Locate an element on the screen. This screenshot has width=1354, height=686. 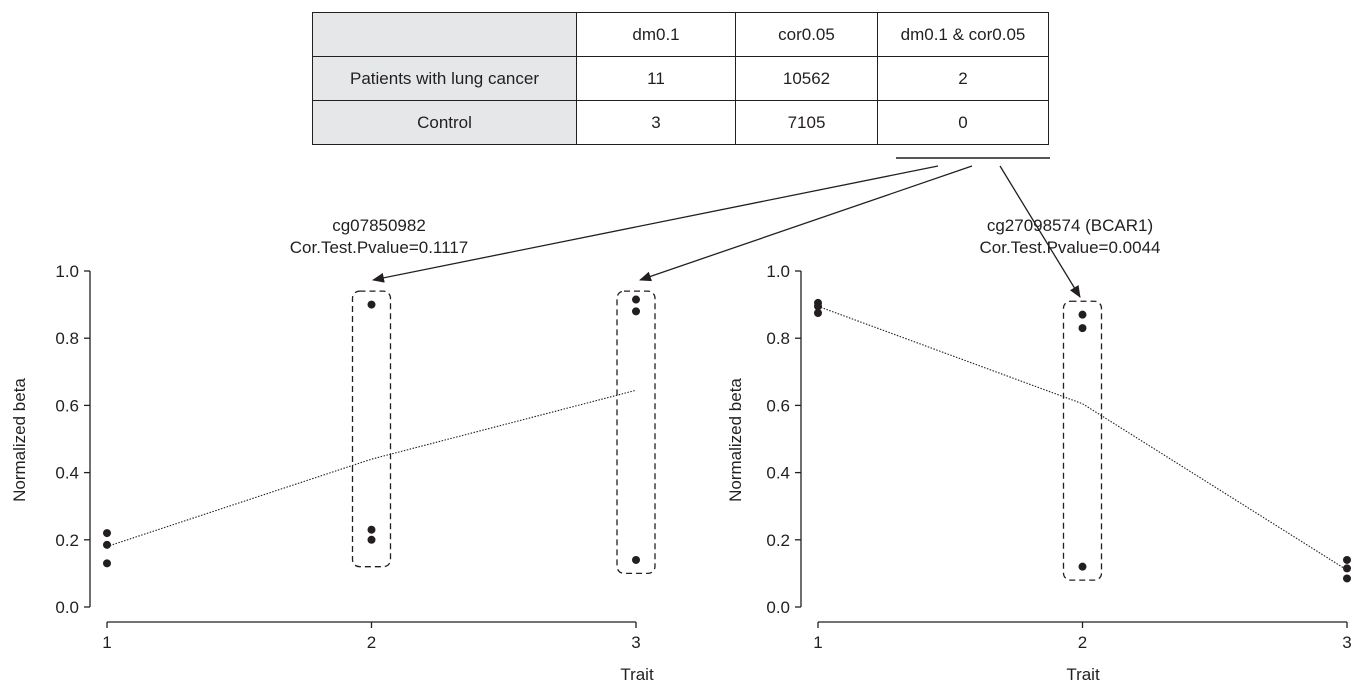
table-corner-cell is located at coordinates (444, 34).